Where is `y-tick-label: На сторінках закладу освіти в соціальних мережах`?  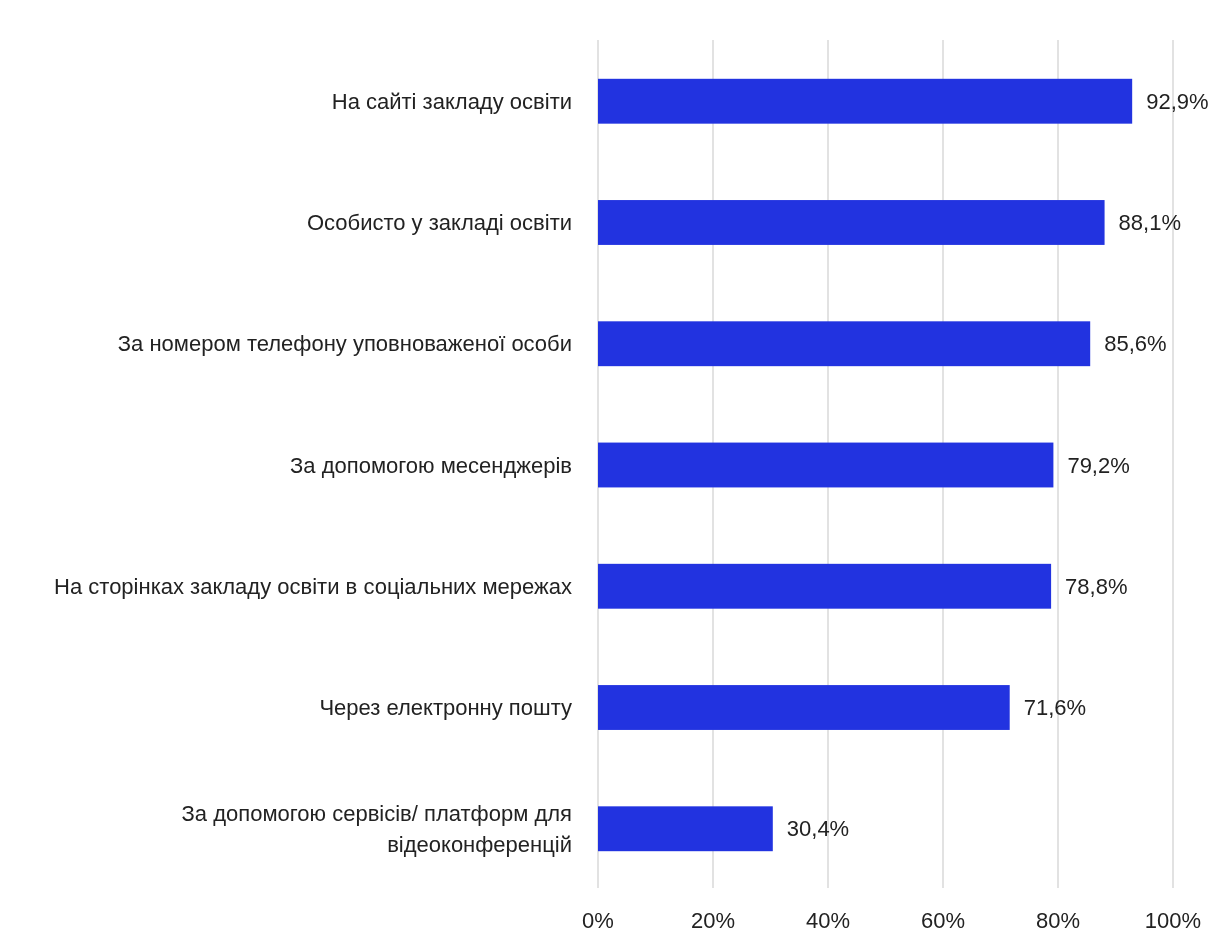
y-tick-label: На сторінках закладу освіти в соціальних мережах is located at coordinates (313, 586).